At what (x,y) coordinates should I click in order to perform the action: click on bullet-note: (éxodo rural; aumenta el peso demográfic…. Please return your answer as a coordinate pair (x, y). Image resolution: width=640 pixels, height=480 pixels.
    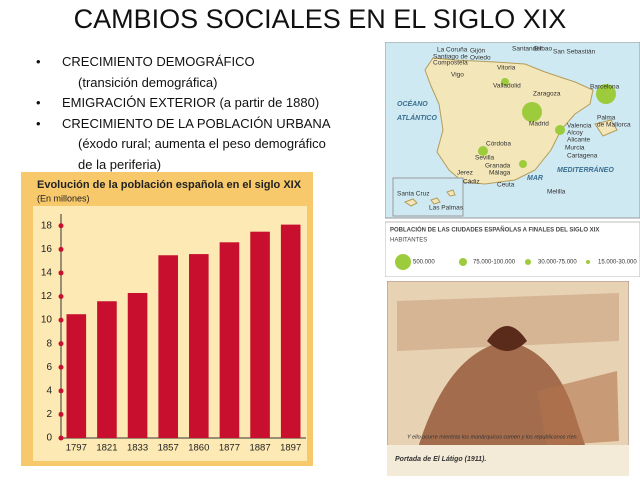
    Looking at the image, I should click on (202, 143).